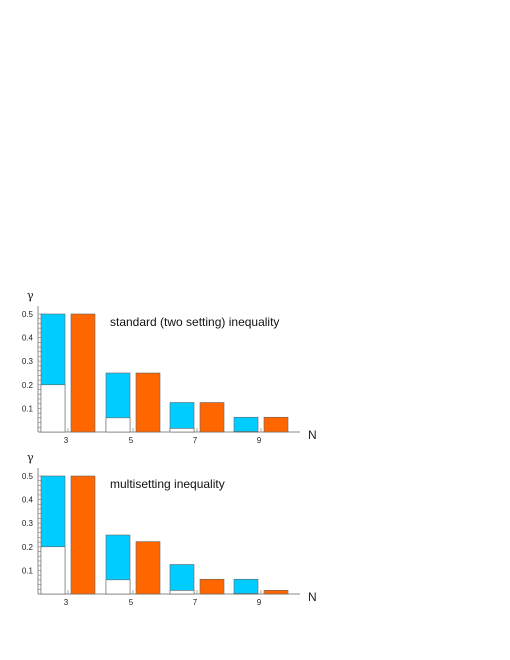 The image size is (510, 660). What do you see at coordinates (167, 484) in the screenshot?
I see `panel-annotation: multisetting inequality` at bounding box center [167, 484].